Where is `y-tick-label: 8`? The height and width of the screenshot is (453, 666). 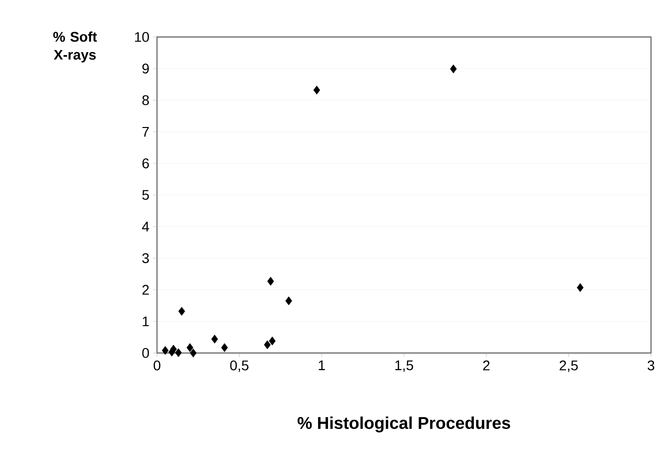
y-tick-label: 8 is located at coordinates (145, 100).